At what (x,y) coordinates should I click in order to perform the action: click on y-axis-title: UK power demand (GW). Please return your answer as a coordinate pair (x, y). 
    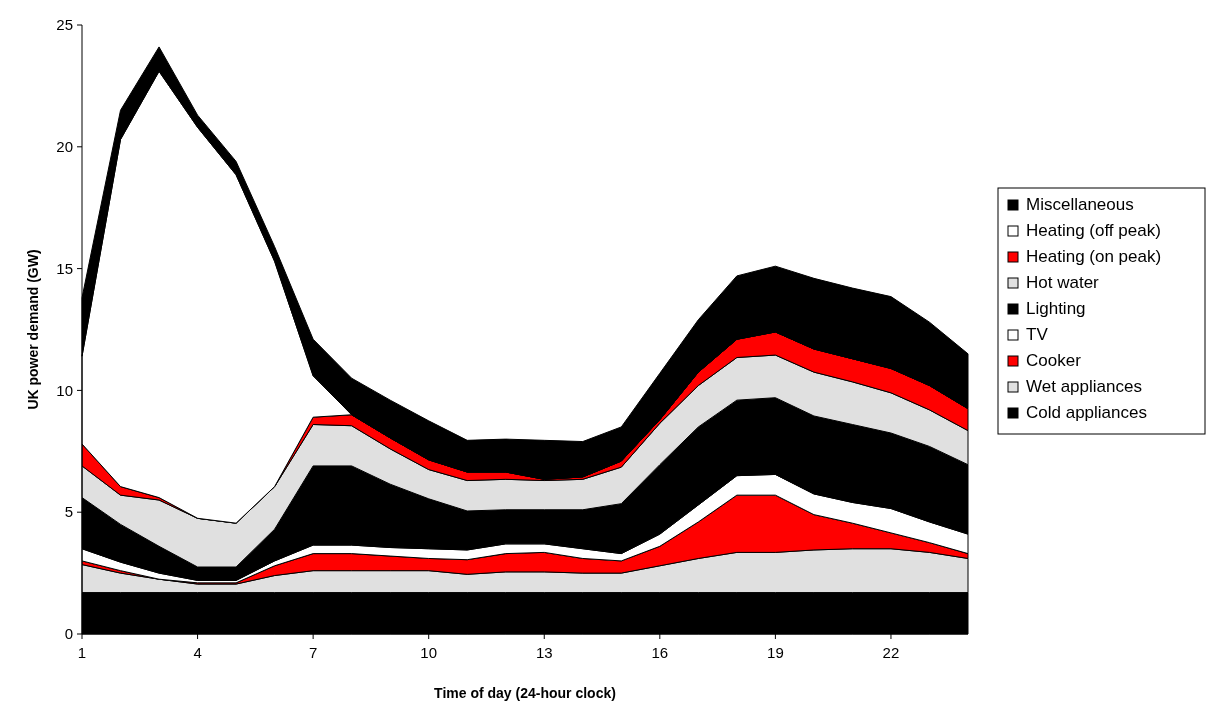
    Looking at the image, I should click on (33, 329).